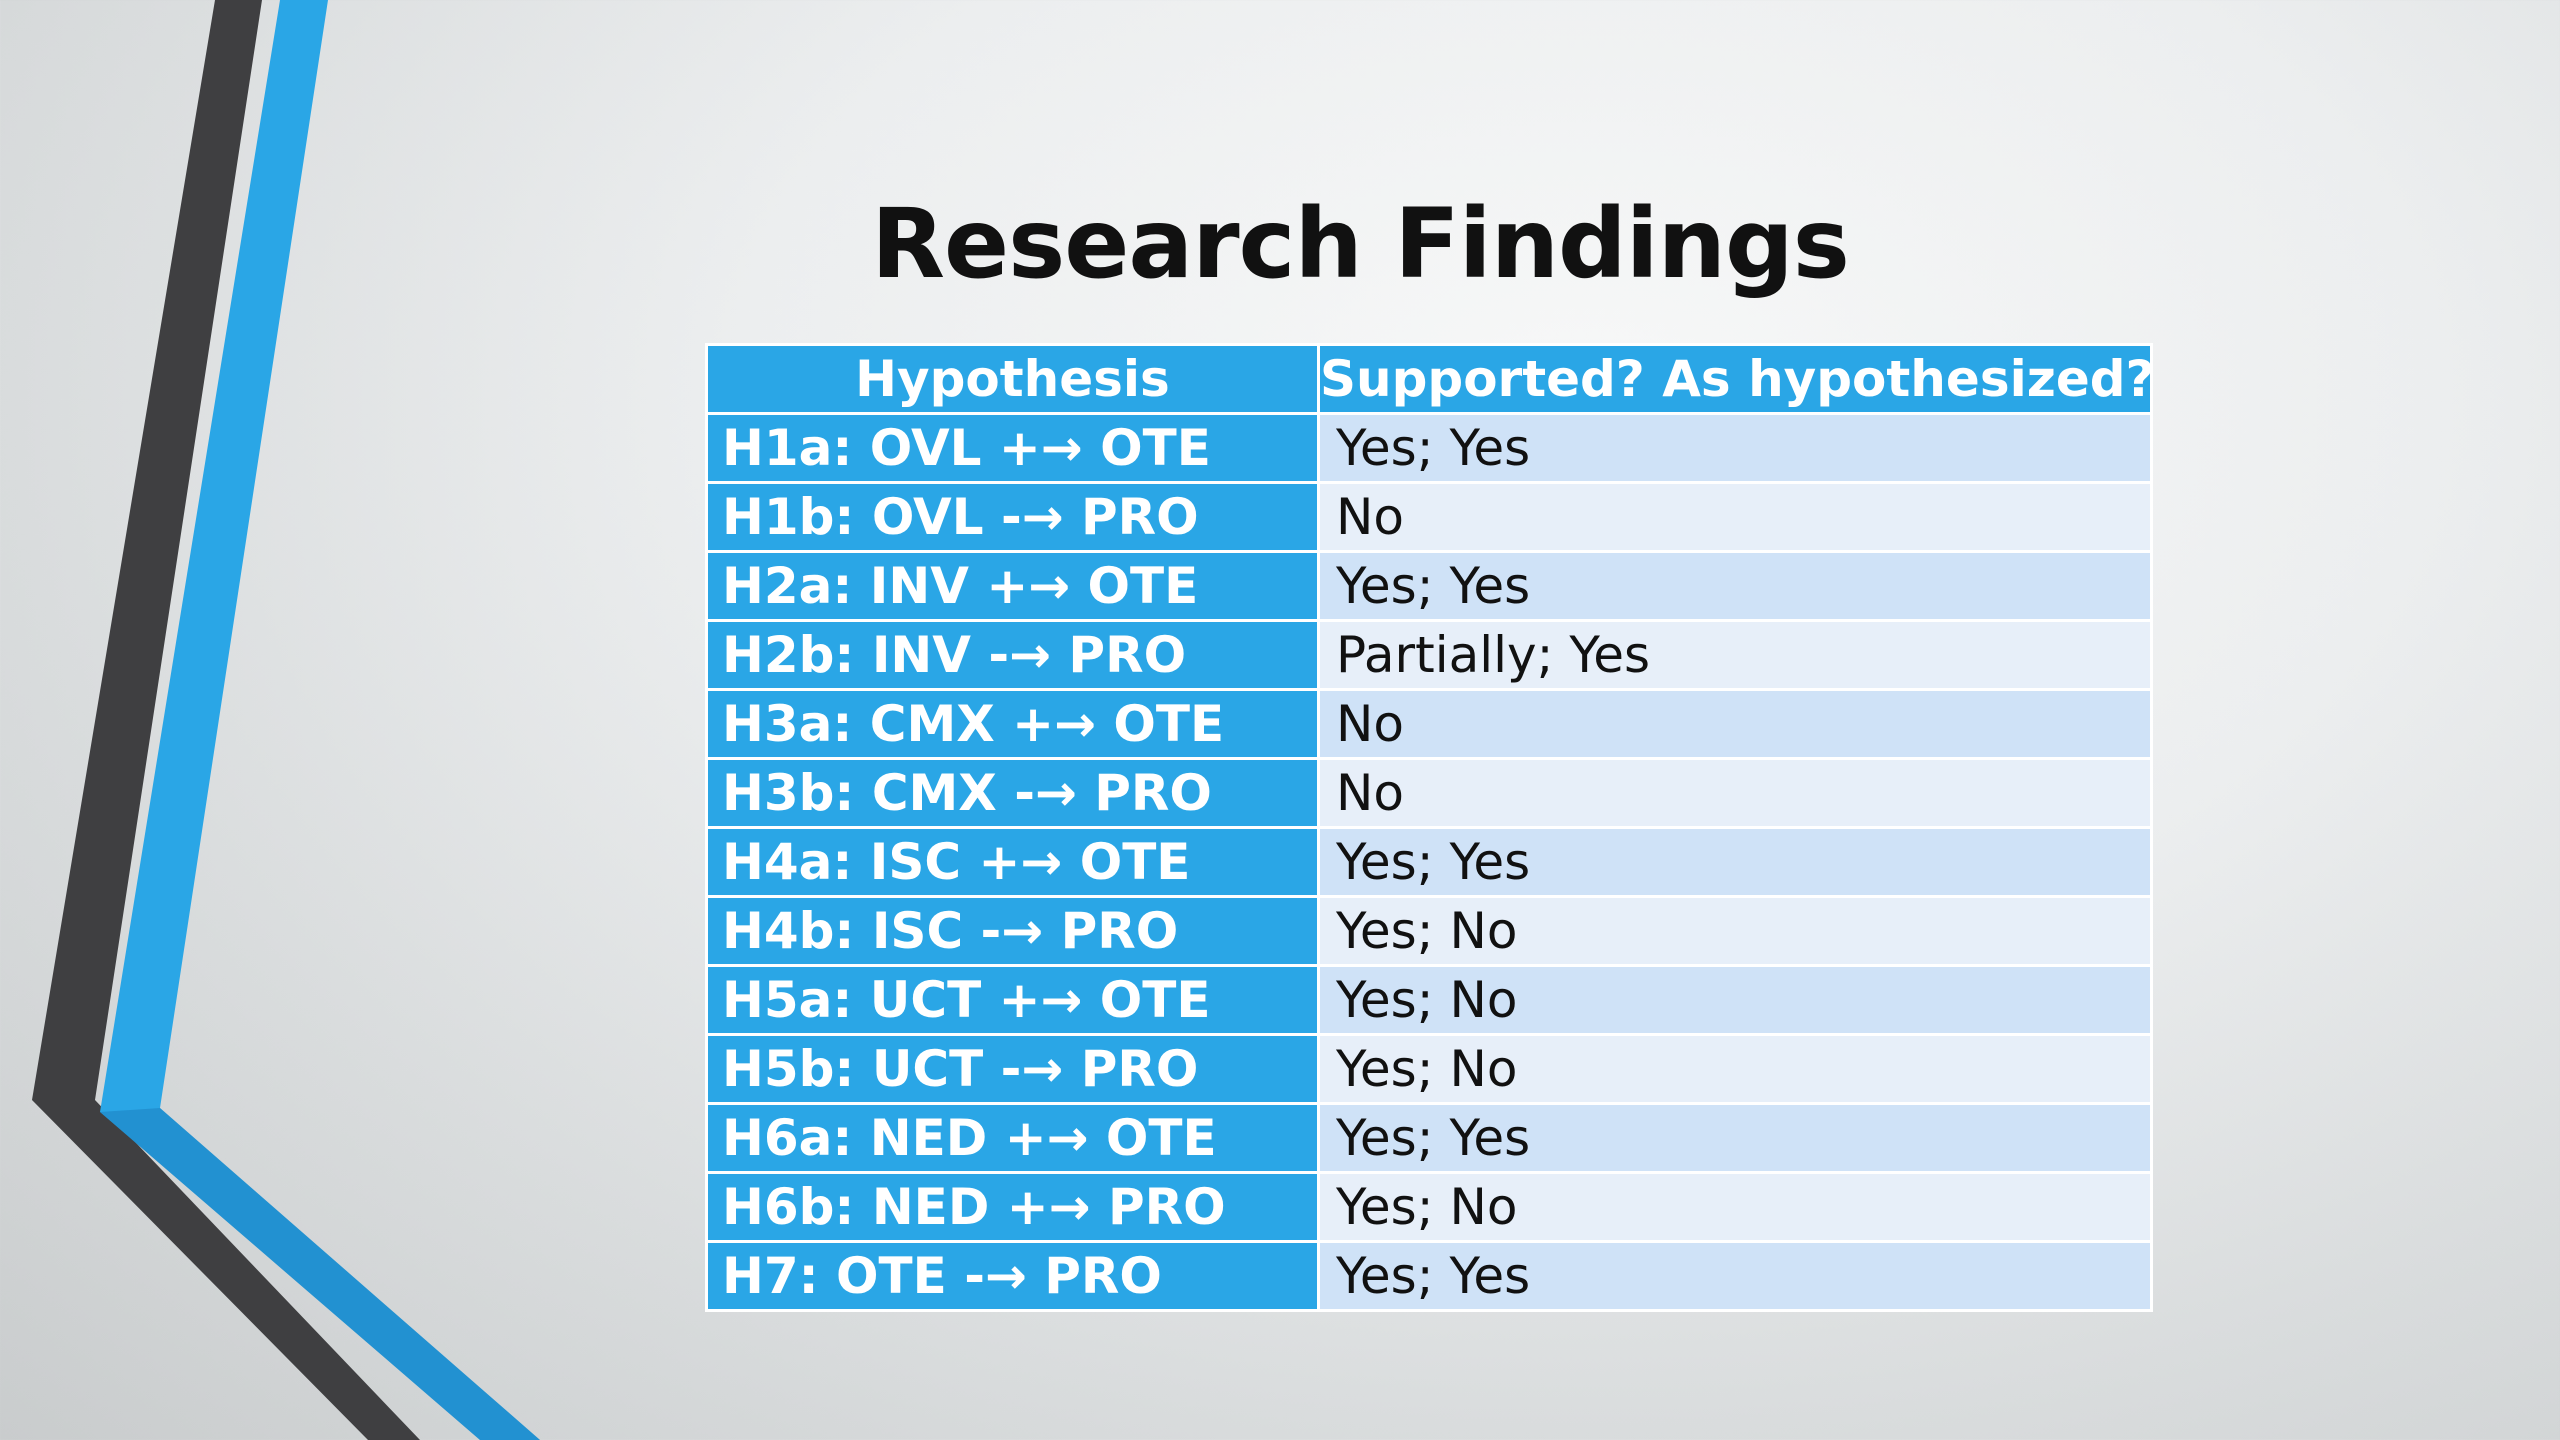 The image size is (2560, 1440). Describe the element at coordinates (320, 1274) in the screenshot. I see `decor-blue-shadow` at that location.